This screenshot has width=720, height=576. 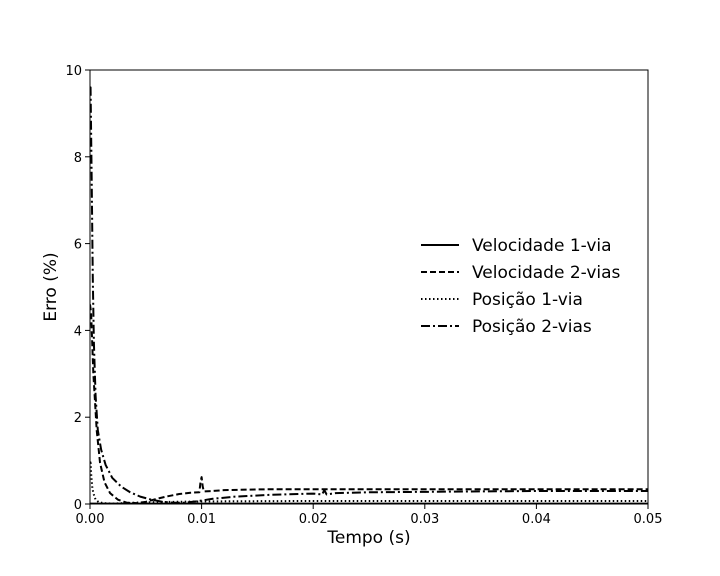 I want to click on x-tick-label: 0.01, so click(x=201, y=519).